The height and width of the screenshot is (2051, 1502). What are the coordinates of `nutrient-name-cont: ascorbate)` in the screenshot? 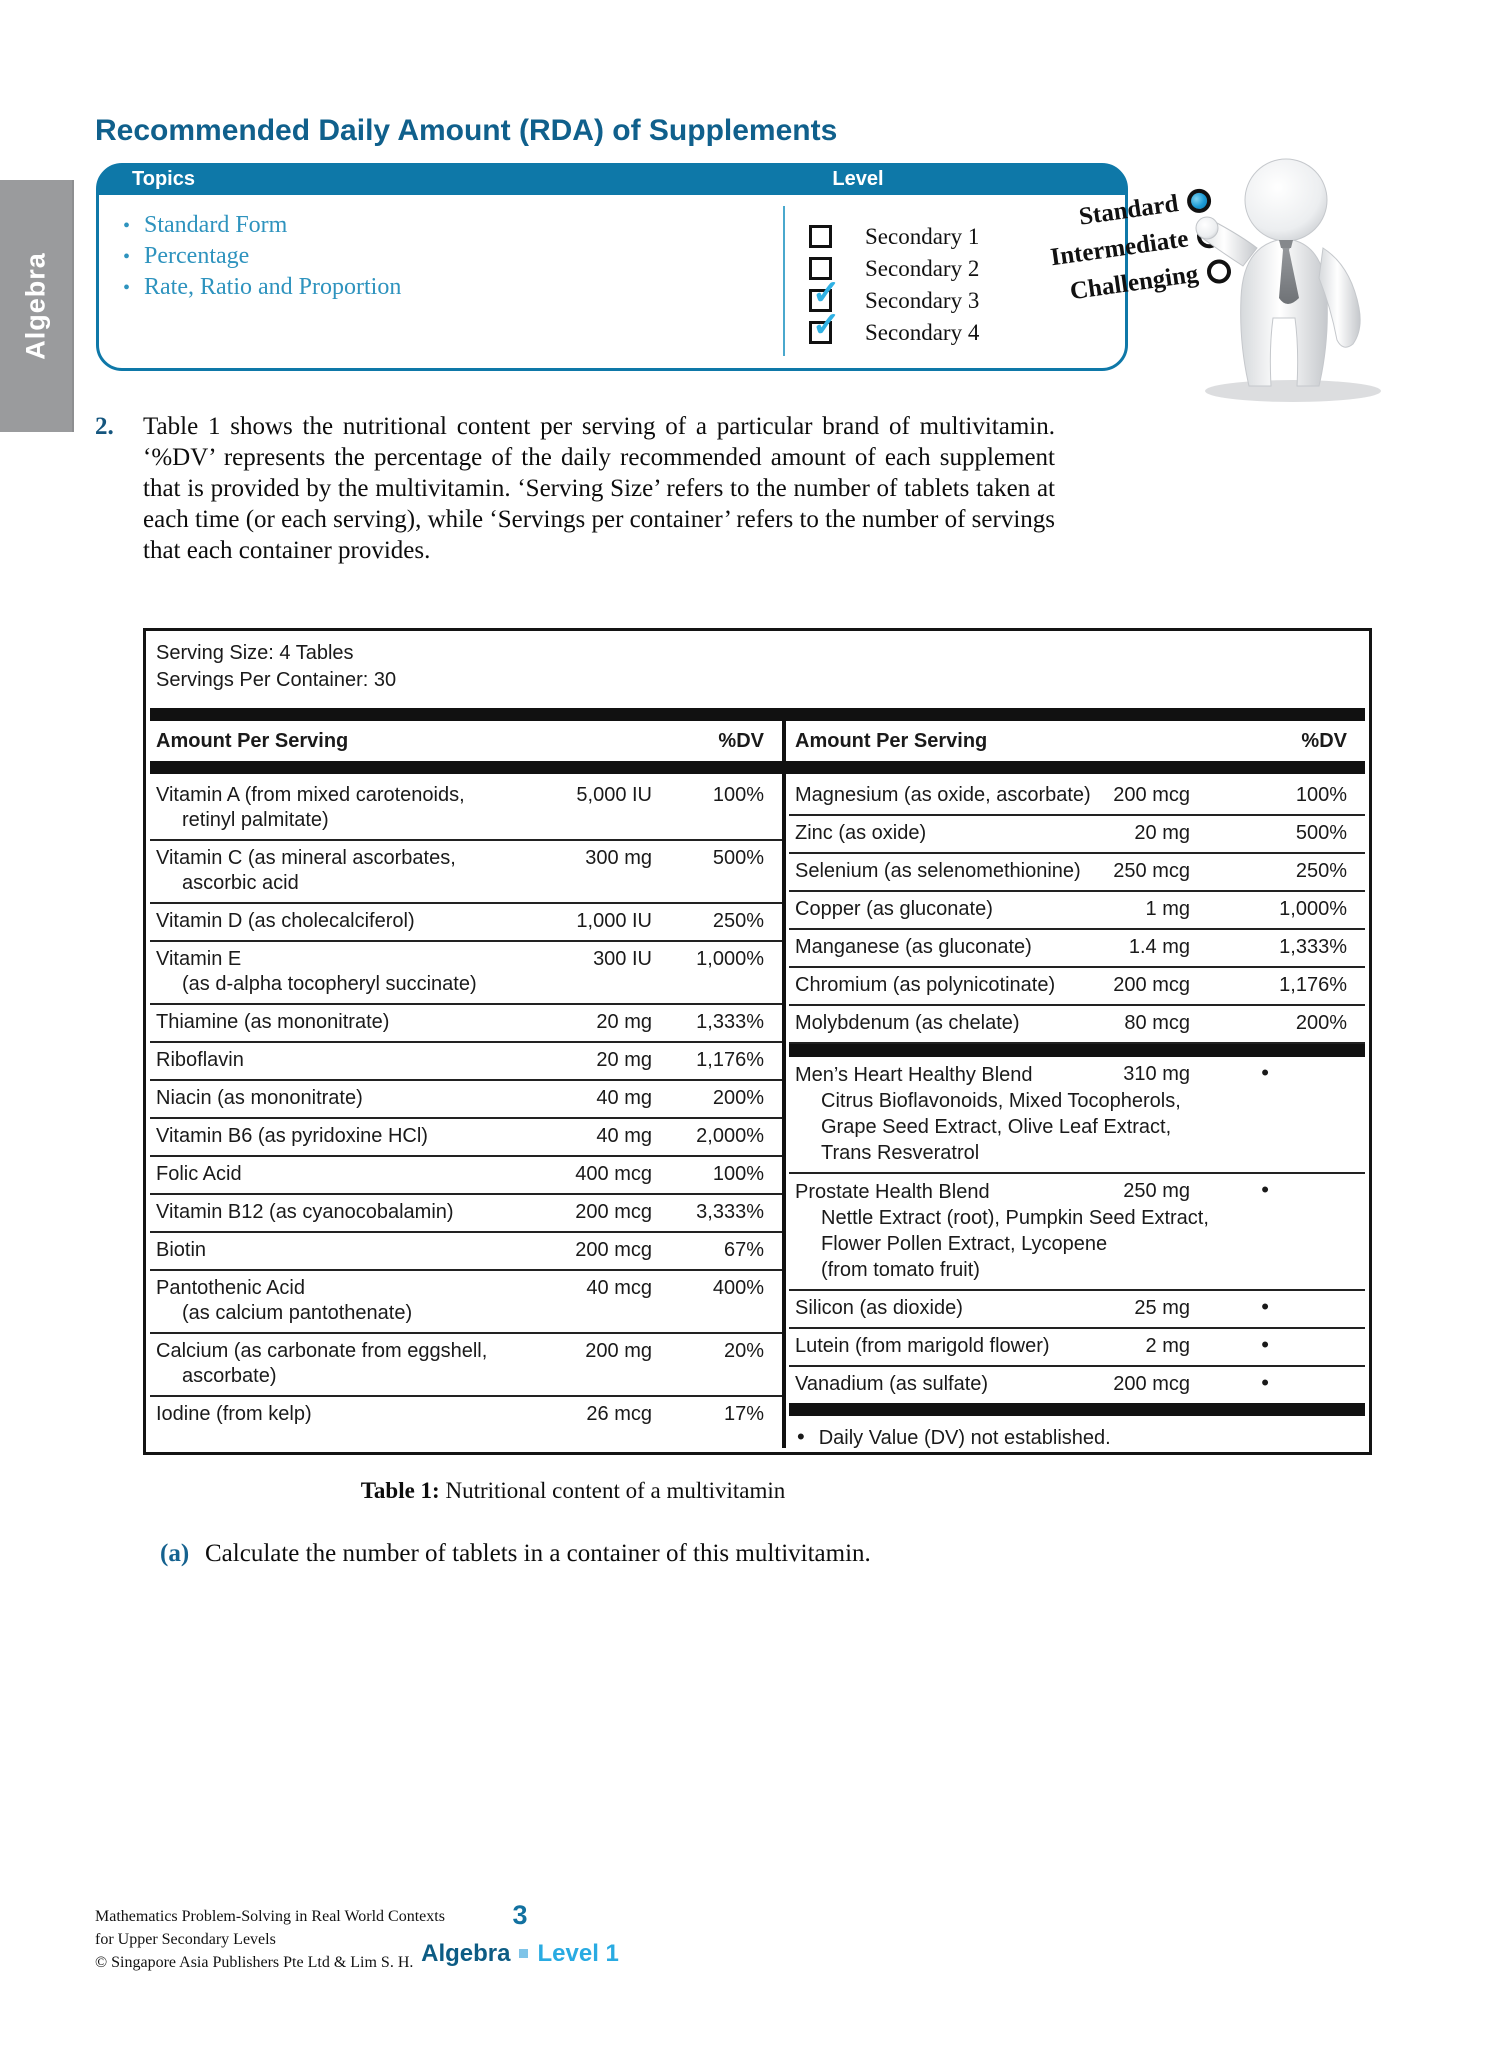 It's located at (229, 1376).